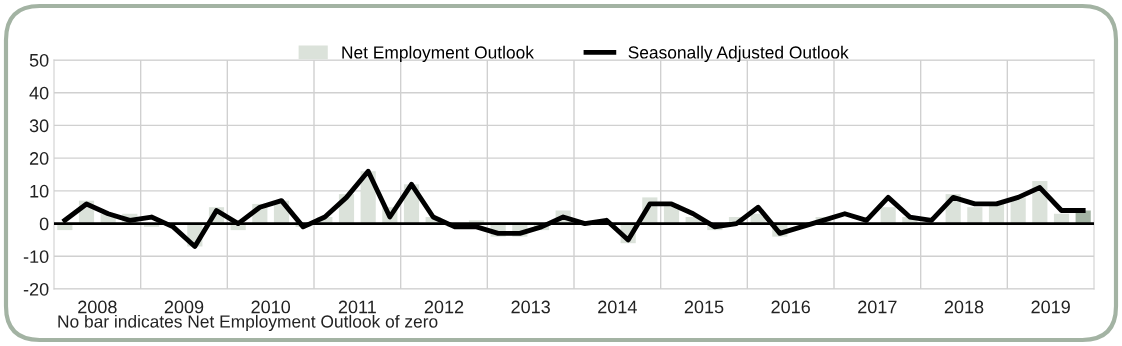 The width and height of the screenshot is (1122, 346). What do you see at coordinates (184, 307) in the screenshot?
I see `x-tick-label: 2009` at bounding box center [184, 307].